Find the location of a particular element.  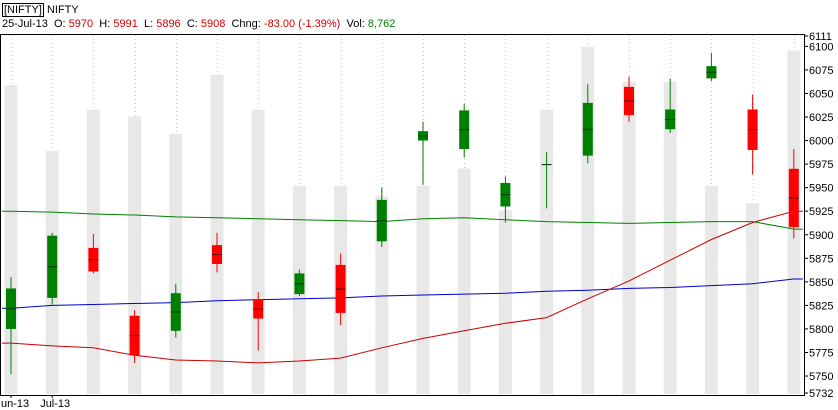

y-tick-label: 6100 is located at coordinates (821, 47).